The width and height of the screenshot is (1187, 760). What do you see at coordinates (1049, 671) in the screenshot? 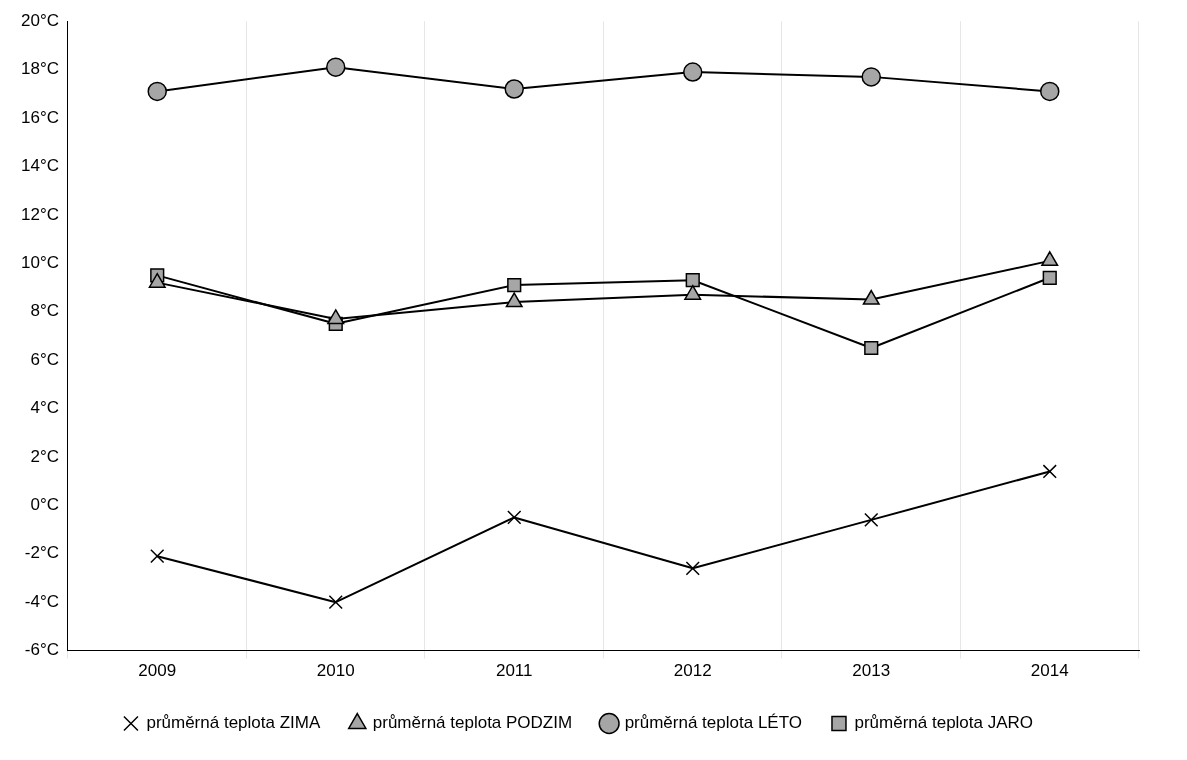
I see `x-tick-label: 2014` at bounding box center [1049, 671].